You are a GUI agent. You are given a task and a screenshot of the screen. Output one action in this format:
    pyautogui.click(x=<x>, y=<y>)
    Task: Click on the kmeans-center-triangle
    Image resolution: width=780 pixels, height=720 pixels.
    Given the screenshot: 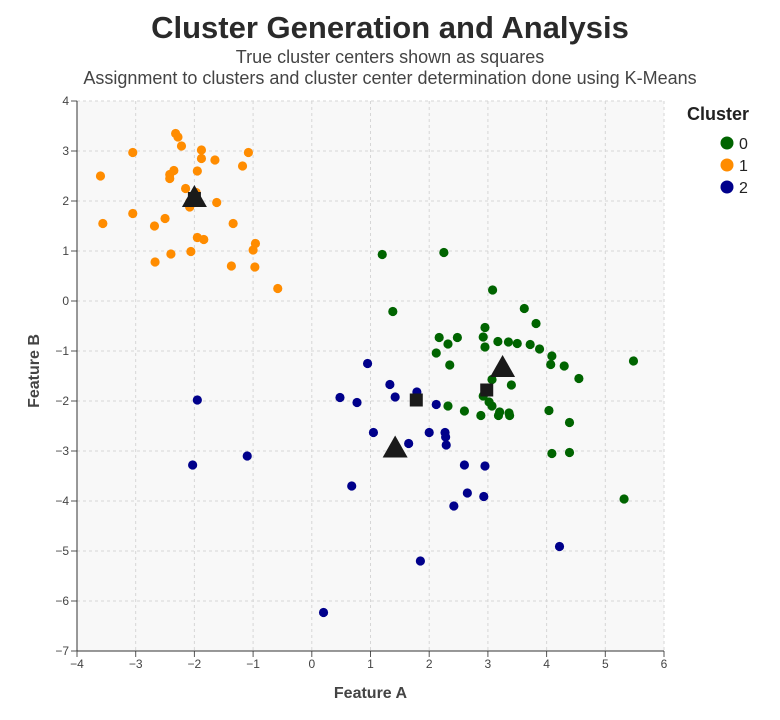 What is the action you would take?
    pyautogui.click(x=503, y=366)
    